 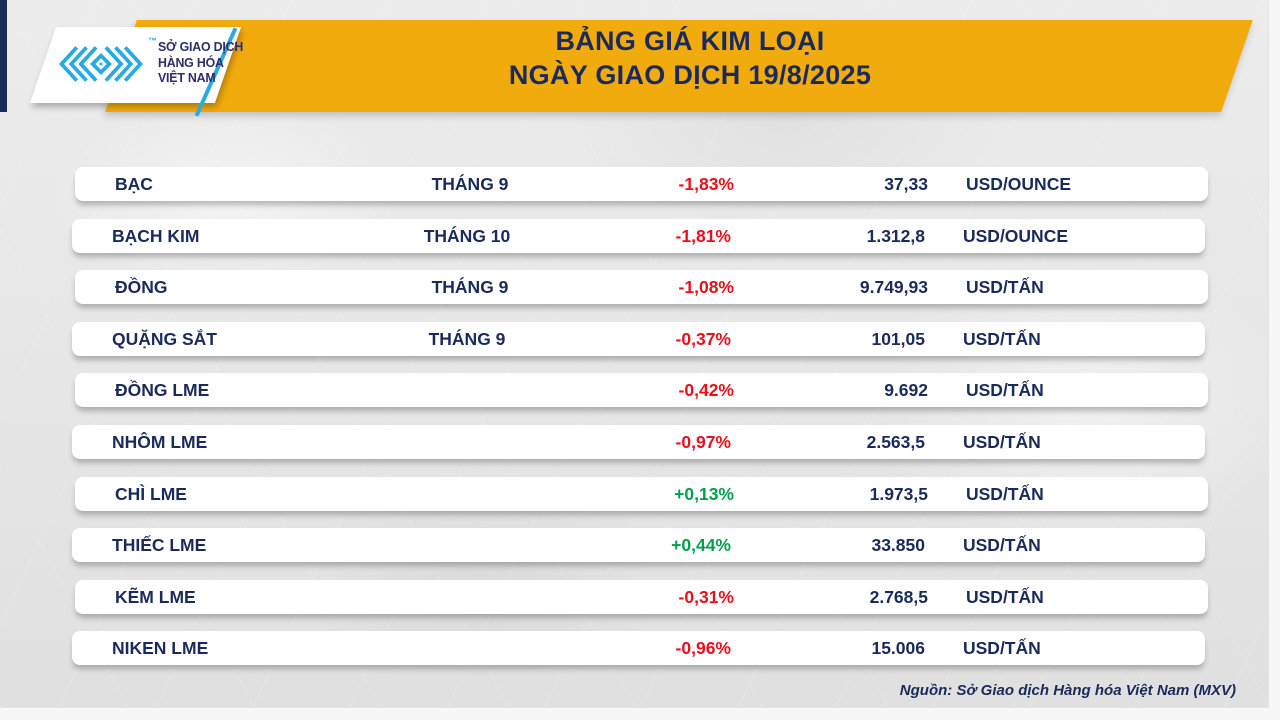 I want to click on table-row: NIKEN LME -0,96% 15.006 USD/TẤN, so click(x=638, y=648).